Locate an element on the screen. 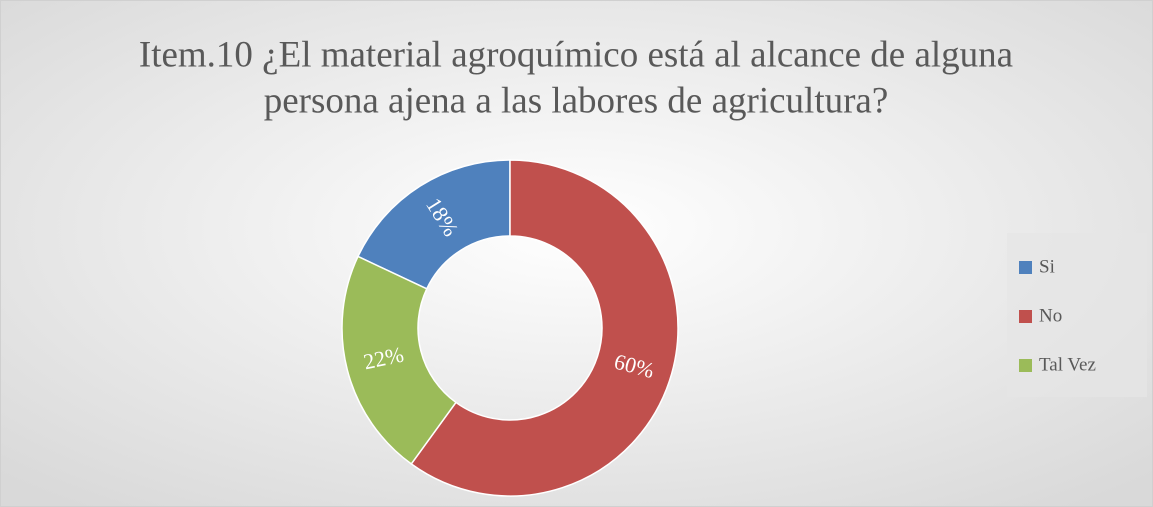 This screenshot has height=507, width=1153. legend-label: No is located at coordinates (1050, 315).